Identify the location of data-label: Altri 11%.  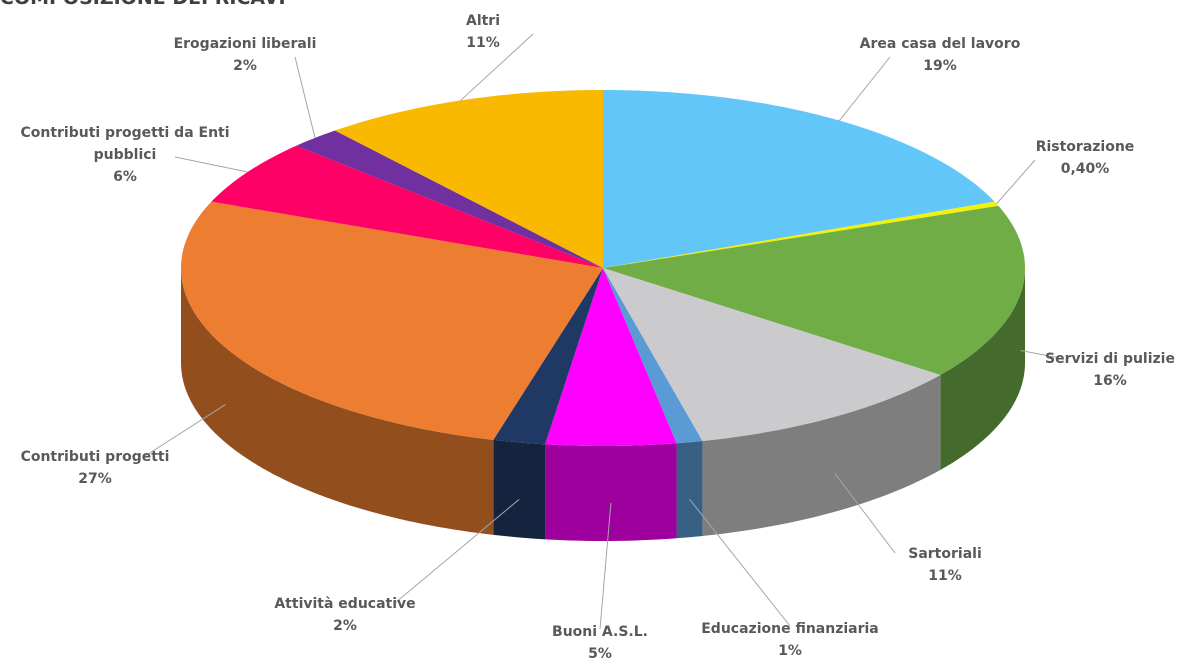
(483, 32).